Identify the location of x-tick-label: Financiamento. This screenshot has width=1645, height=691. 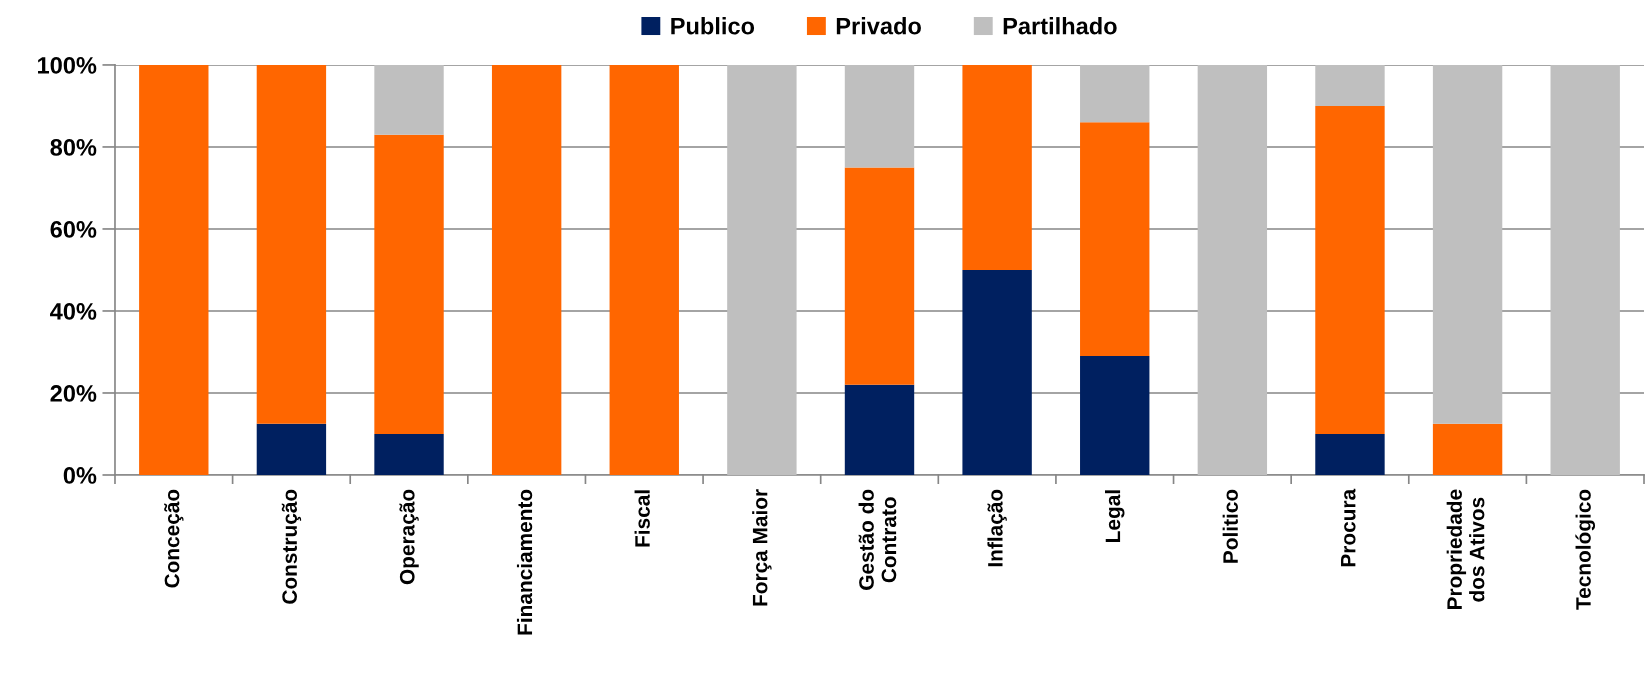
(524, 562).